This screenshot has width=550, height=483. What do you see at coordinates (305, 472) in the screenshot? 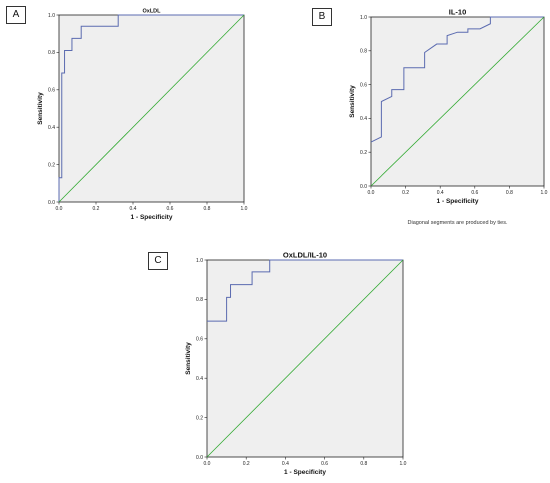
I see `x-axis-title-c: 1 - Specificity` at bounding box center [305, 472].